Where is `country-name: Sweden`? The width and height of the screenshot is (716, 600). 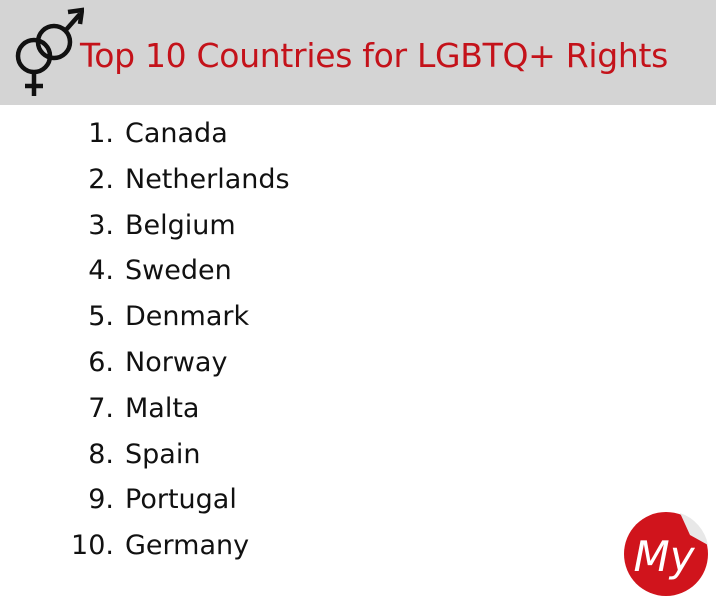 country-name: Sweden is located at coordinates (178, 271).